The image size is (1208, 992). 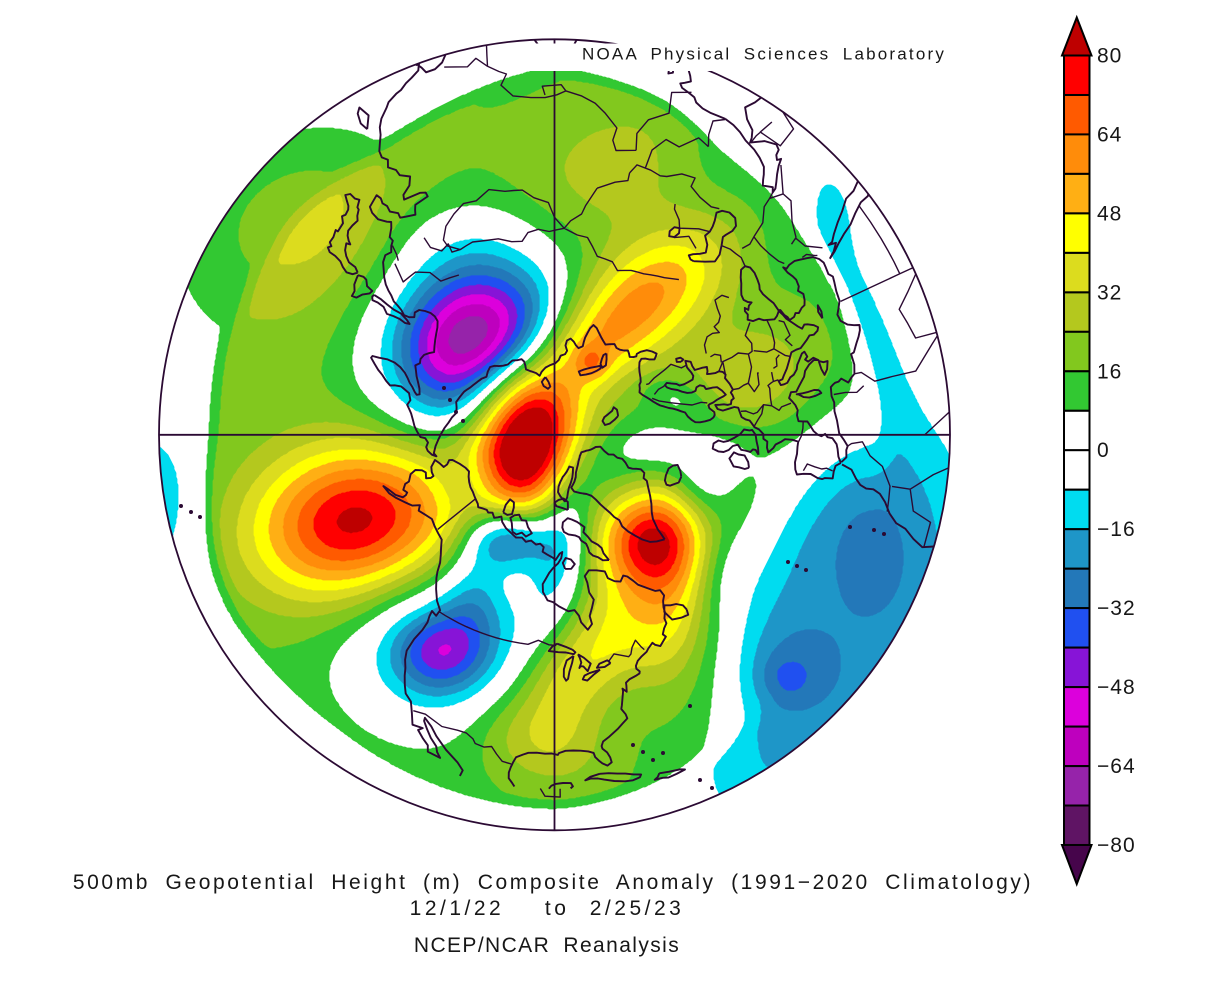 I want to click on svg-text: −48, so click(x=1116, y=687).